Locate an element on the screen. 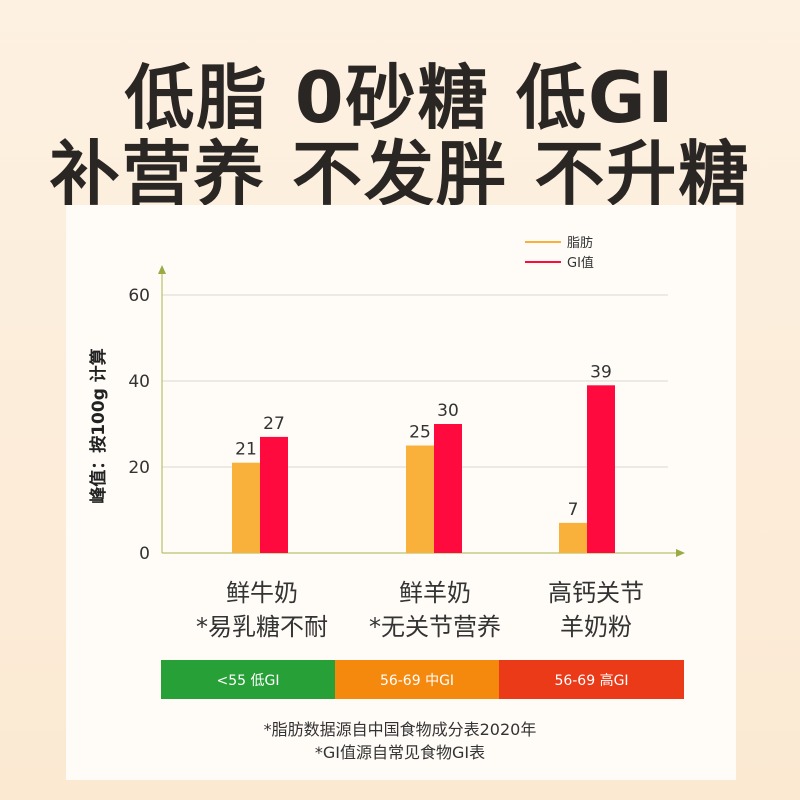 The height and width of the screenshot is (800, 800). category-name-line2: 羊奶粉 is located at coordinates (596, 627).